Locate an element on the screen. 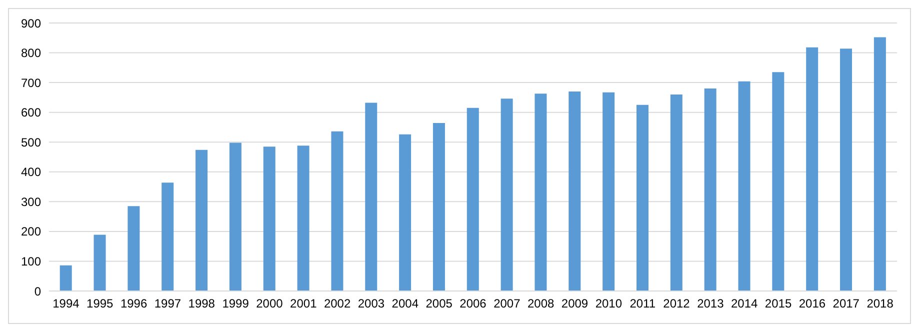 This screenshot has height=332, width=919. x-tick-label: 2002 is located at coordinates (337, 303).